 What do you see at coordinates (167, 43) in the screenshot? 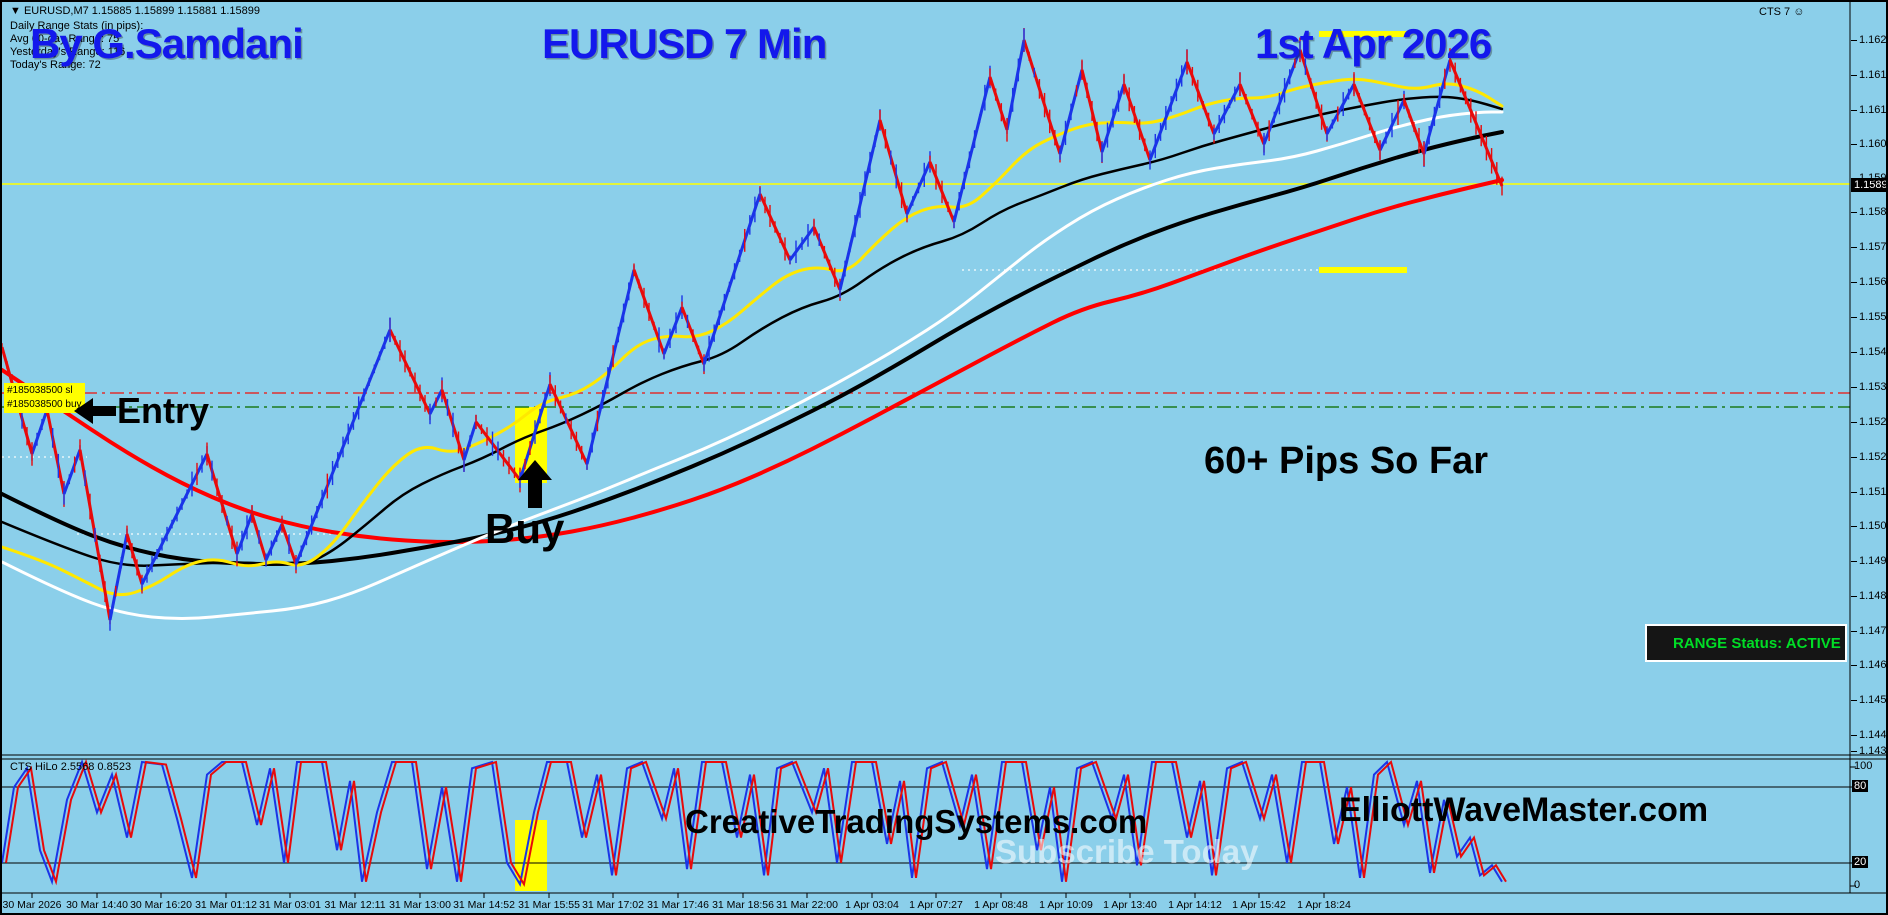
I see `author-heading: By G.Samdani` at bounding box center [167, 43].